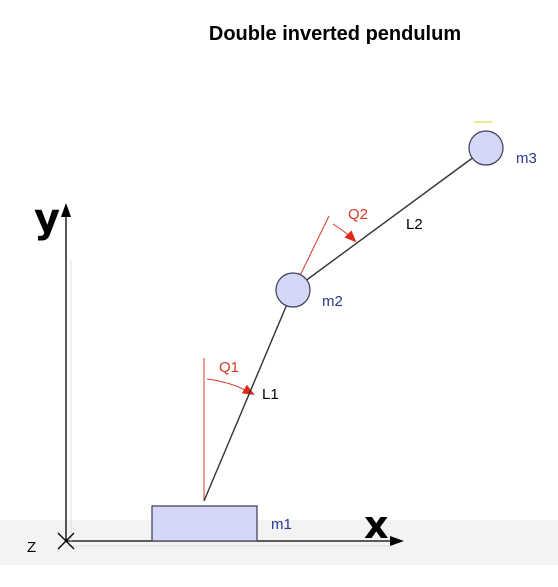 This screenshot has height=587, width=558. I want to click on tip-mass, so click(486, 148).